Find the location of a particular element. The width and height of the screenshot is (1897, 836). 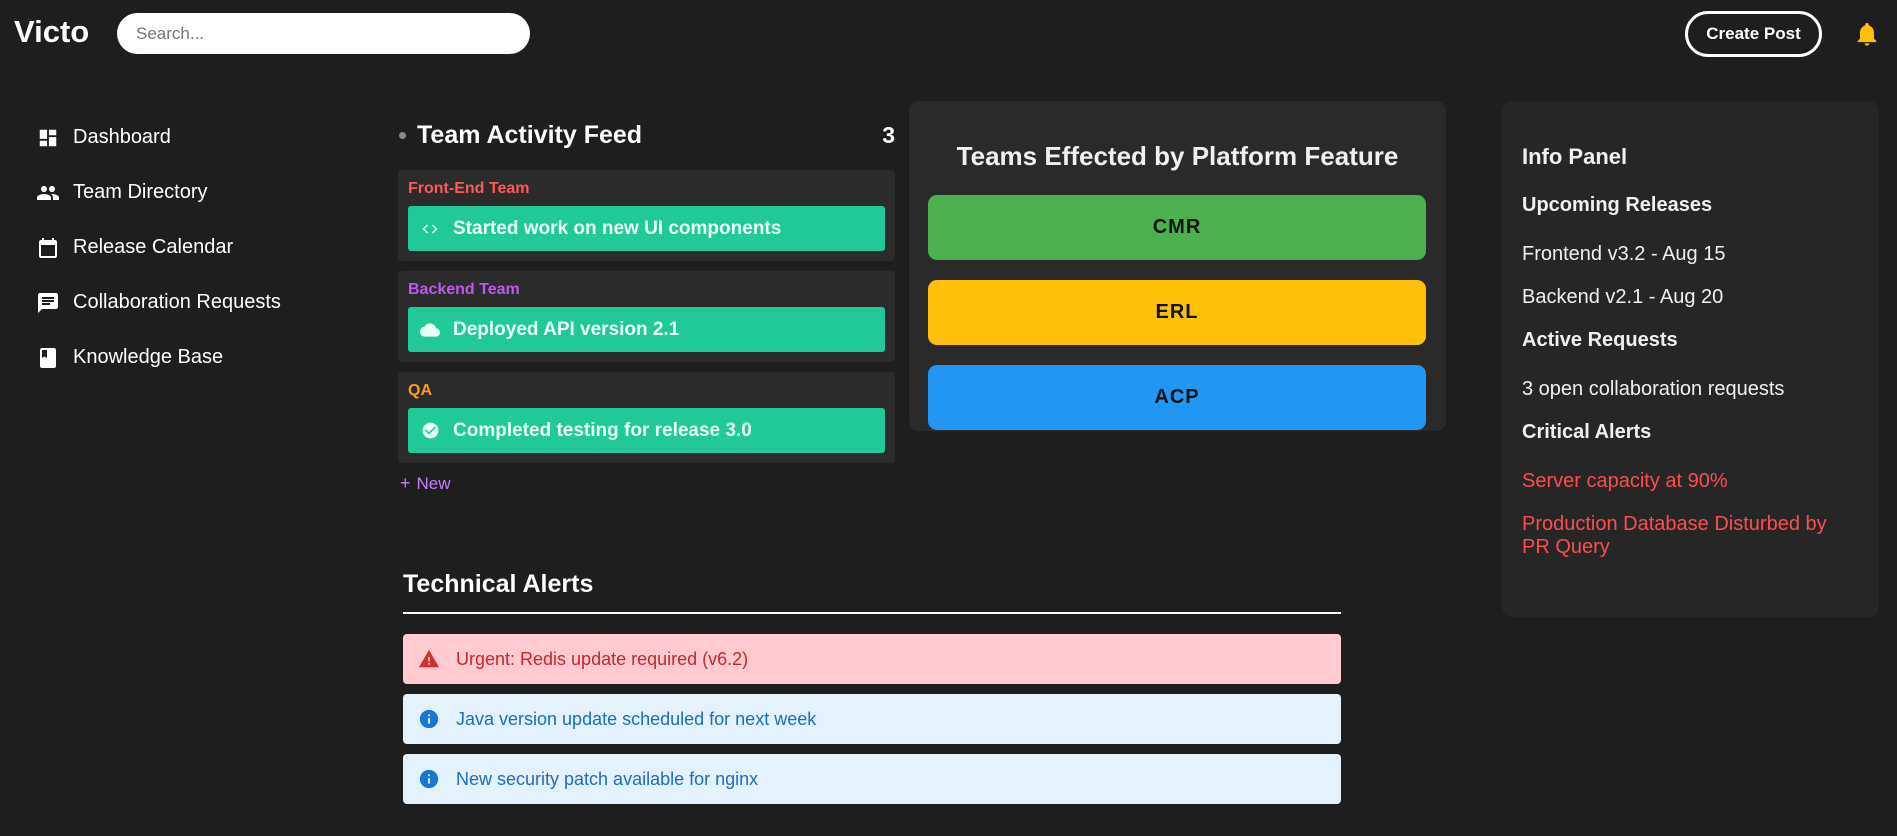

cloud-icon is located at coordinates (430, 330).